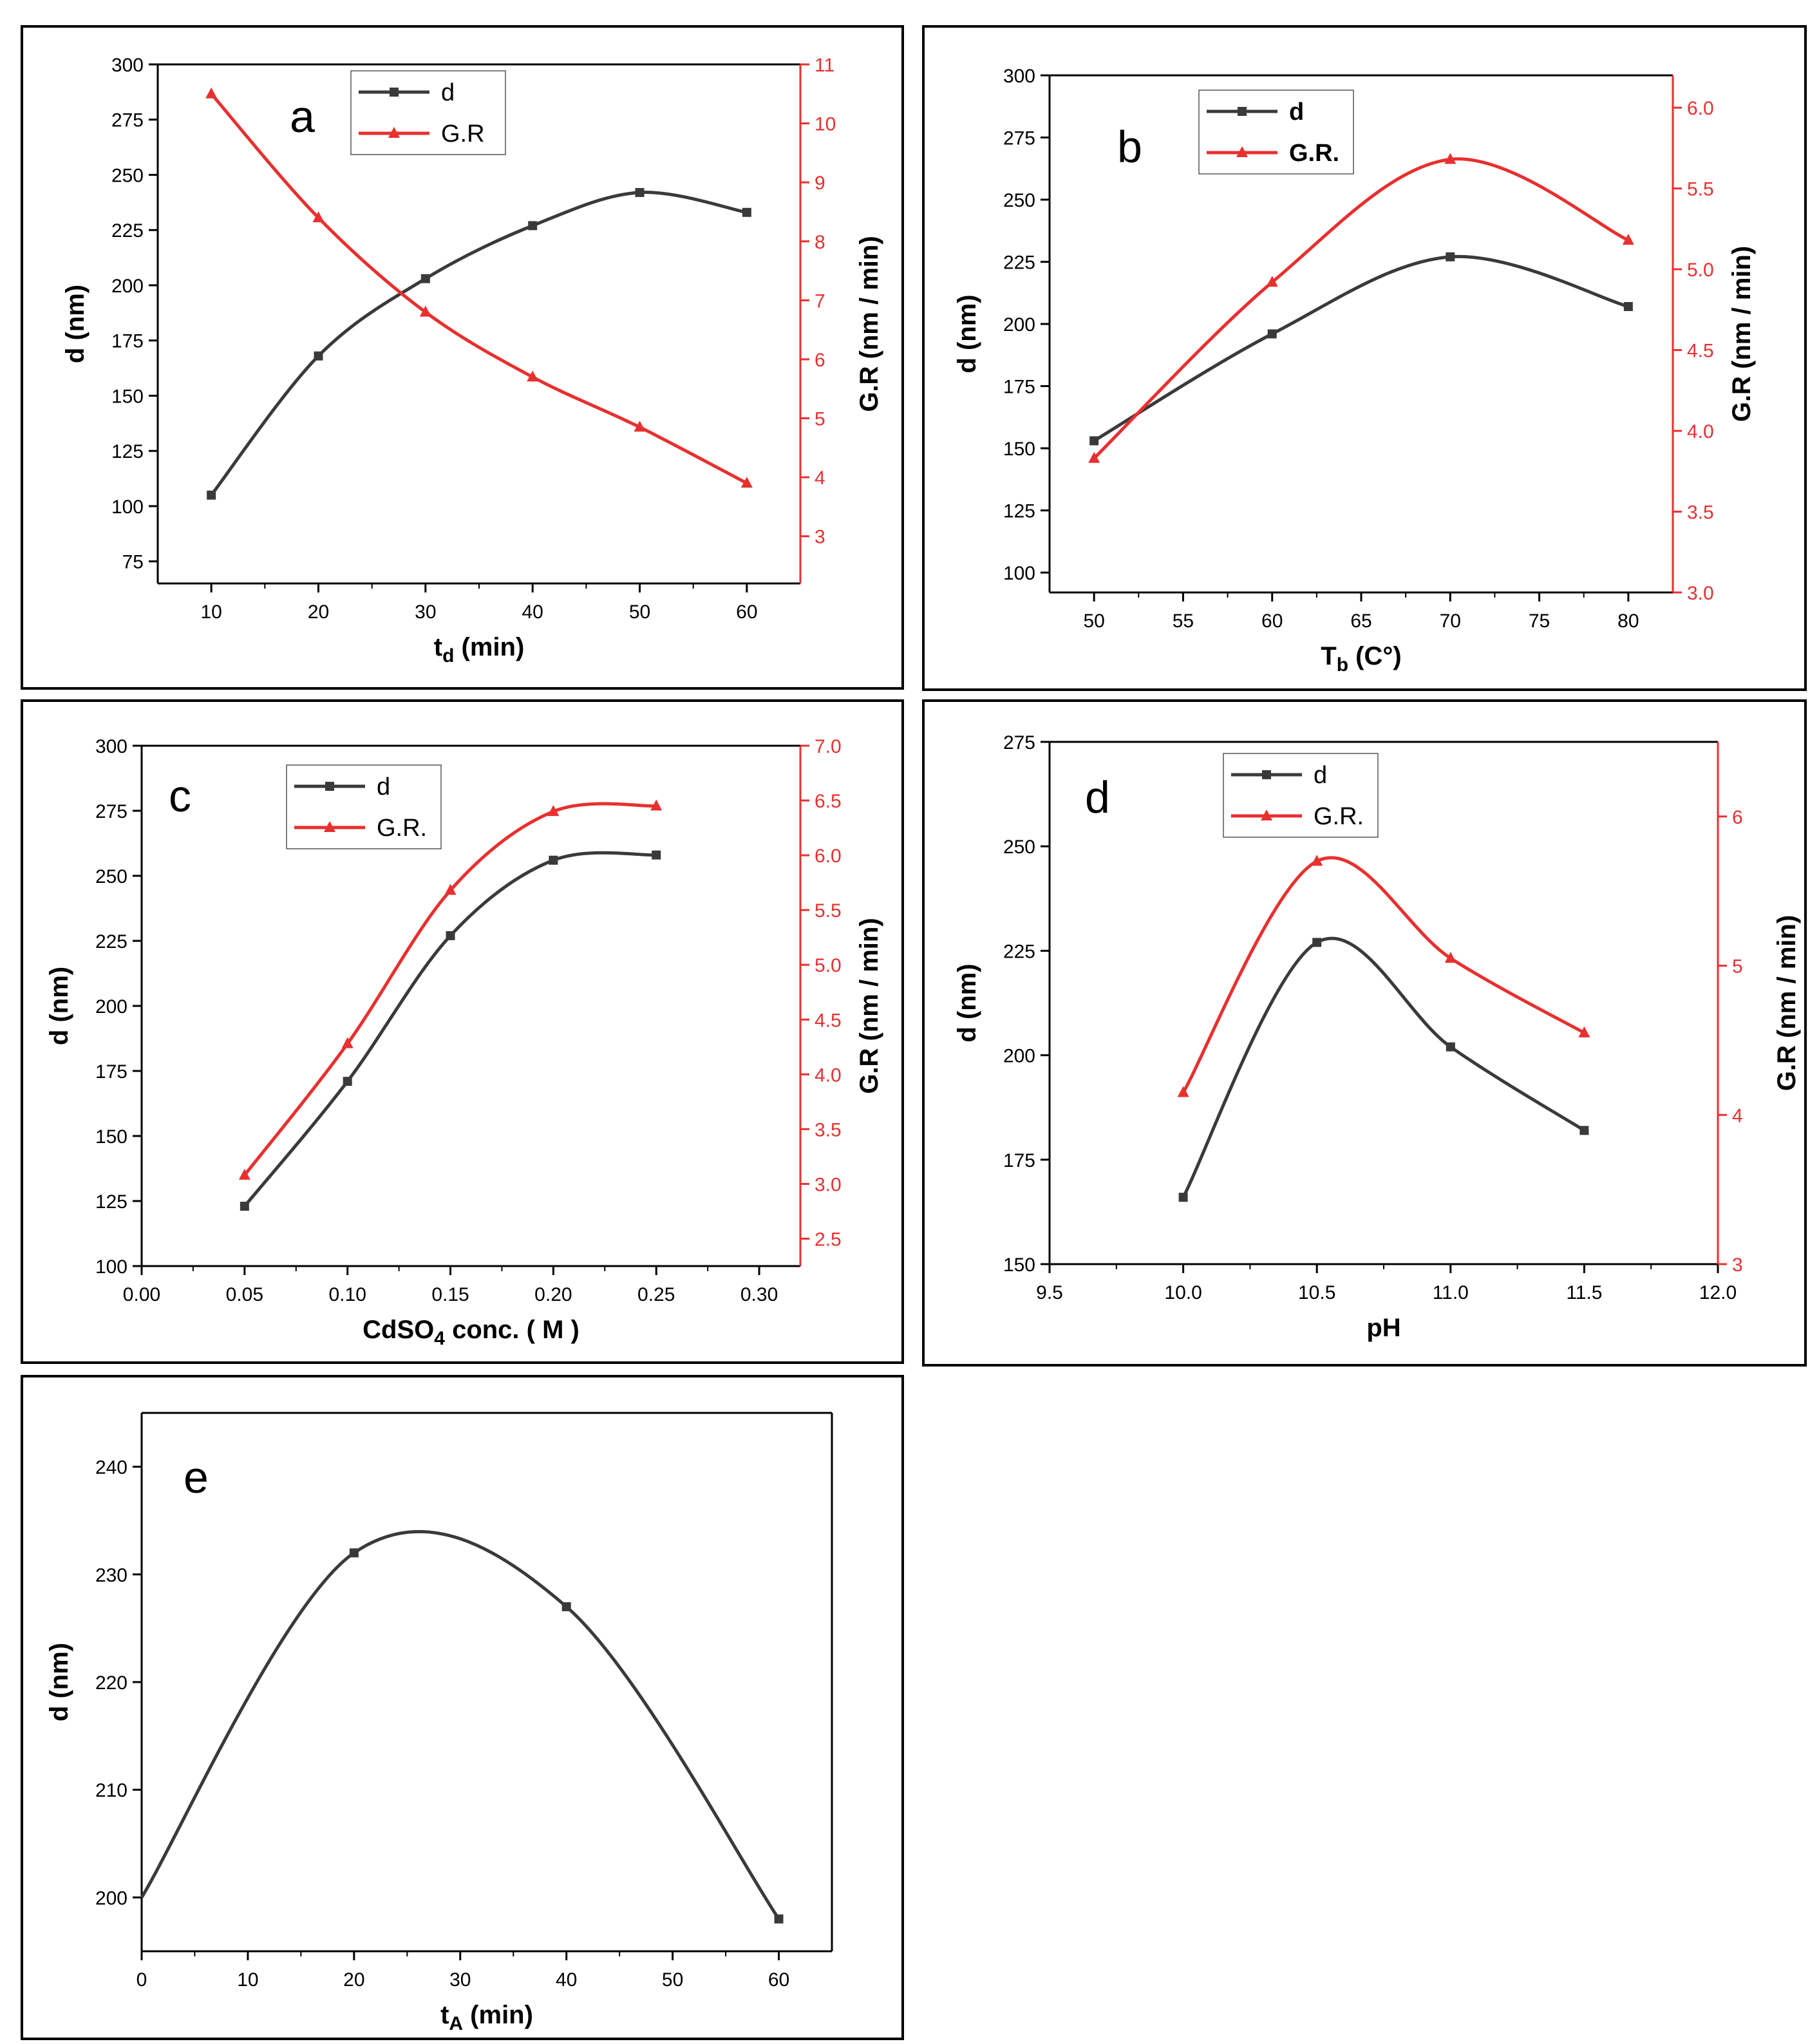 The width and height of the screenshot is (1819, 2044). Describe the element at coordinates (828, 1129) in the screenshot. I see `y2-tick-label: 3.5` at that location.